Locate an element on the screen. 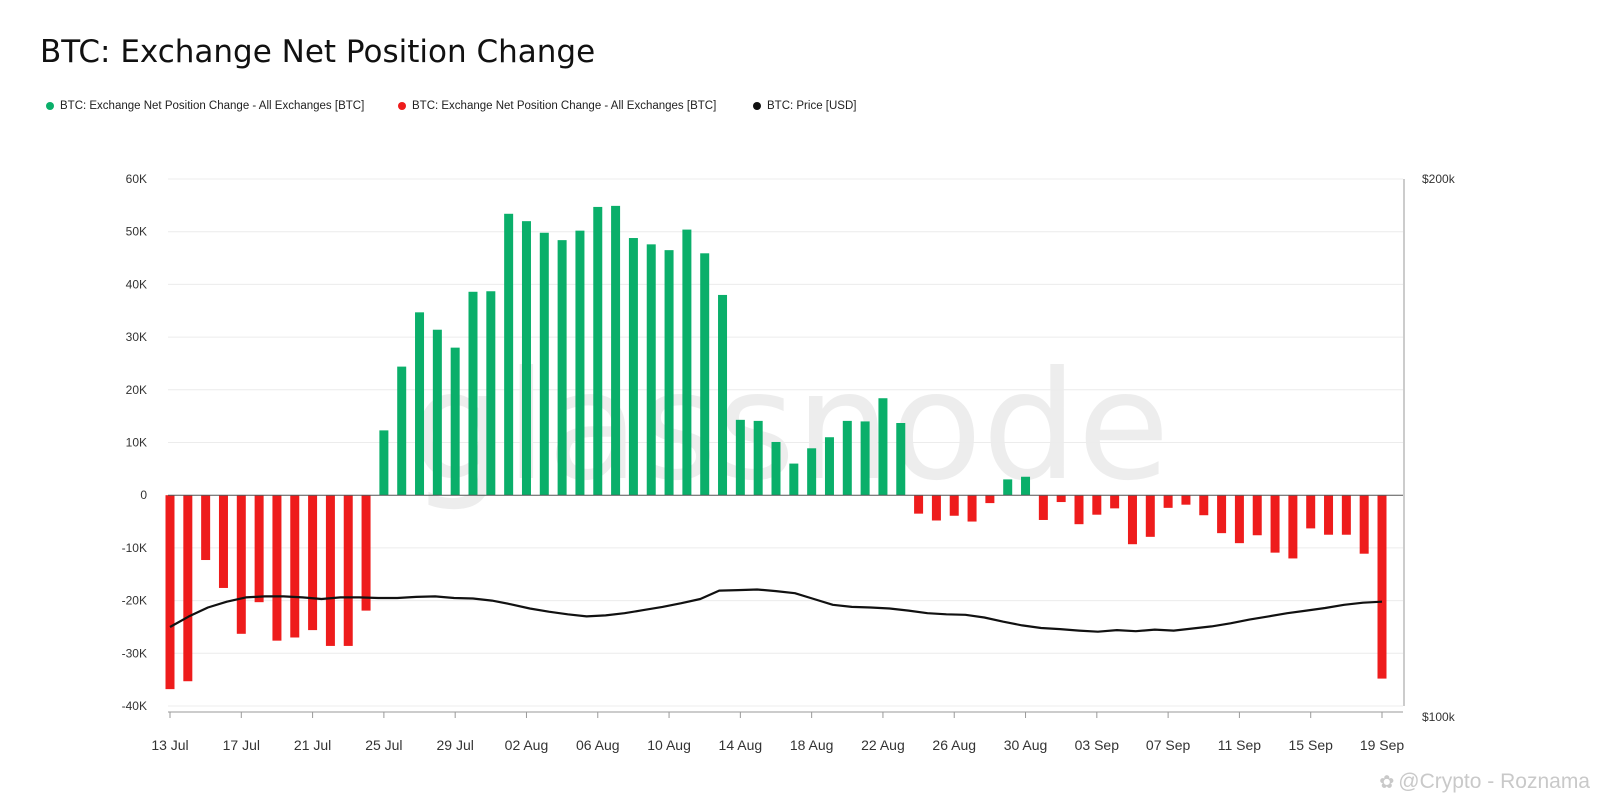  y-tick-label: 0 is located at coordinates (143, 495).